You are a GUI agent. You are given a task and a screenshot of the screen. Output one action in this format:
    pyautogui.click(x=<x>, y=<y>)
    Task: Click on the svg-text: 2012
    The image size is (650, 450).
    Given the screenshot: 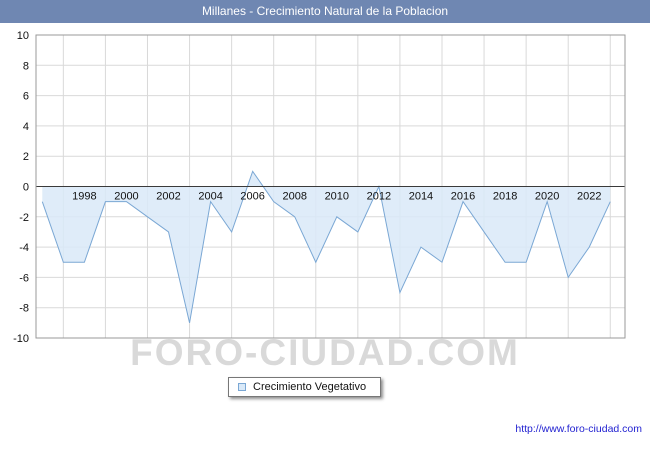 What is the action you would take?
    pyautogui.click(x=379, y=197)
    